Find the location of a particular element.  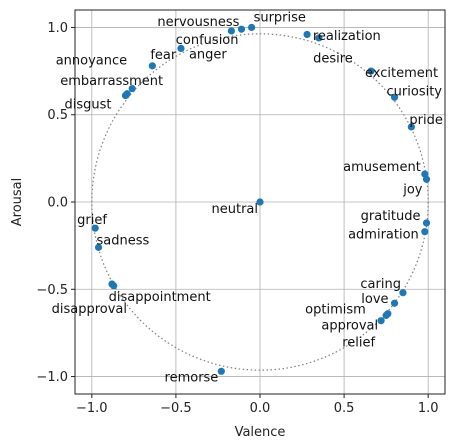

point-grief is located at coordinates (95, 228).